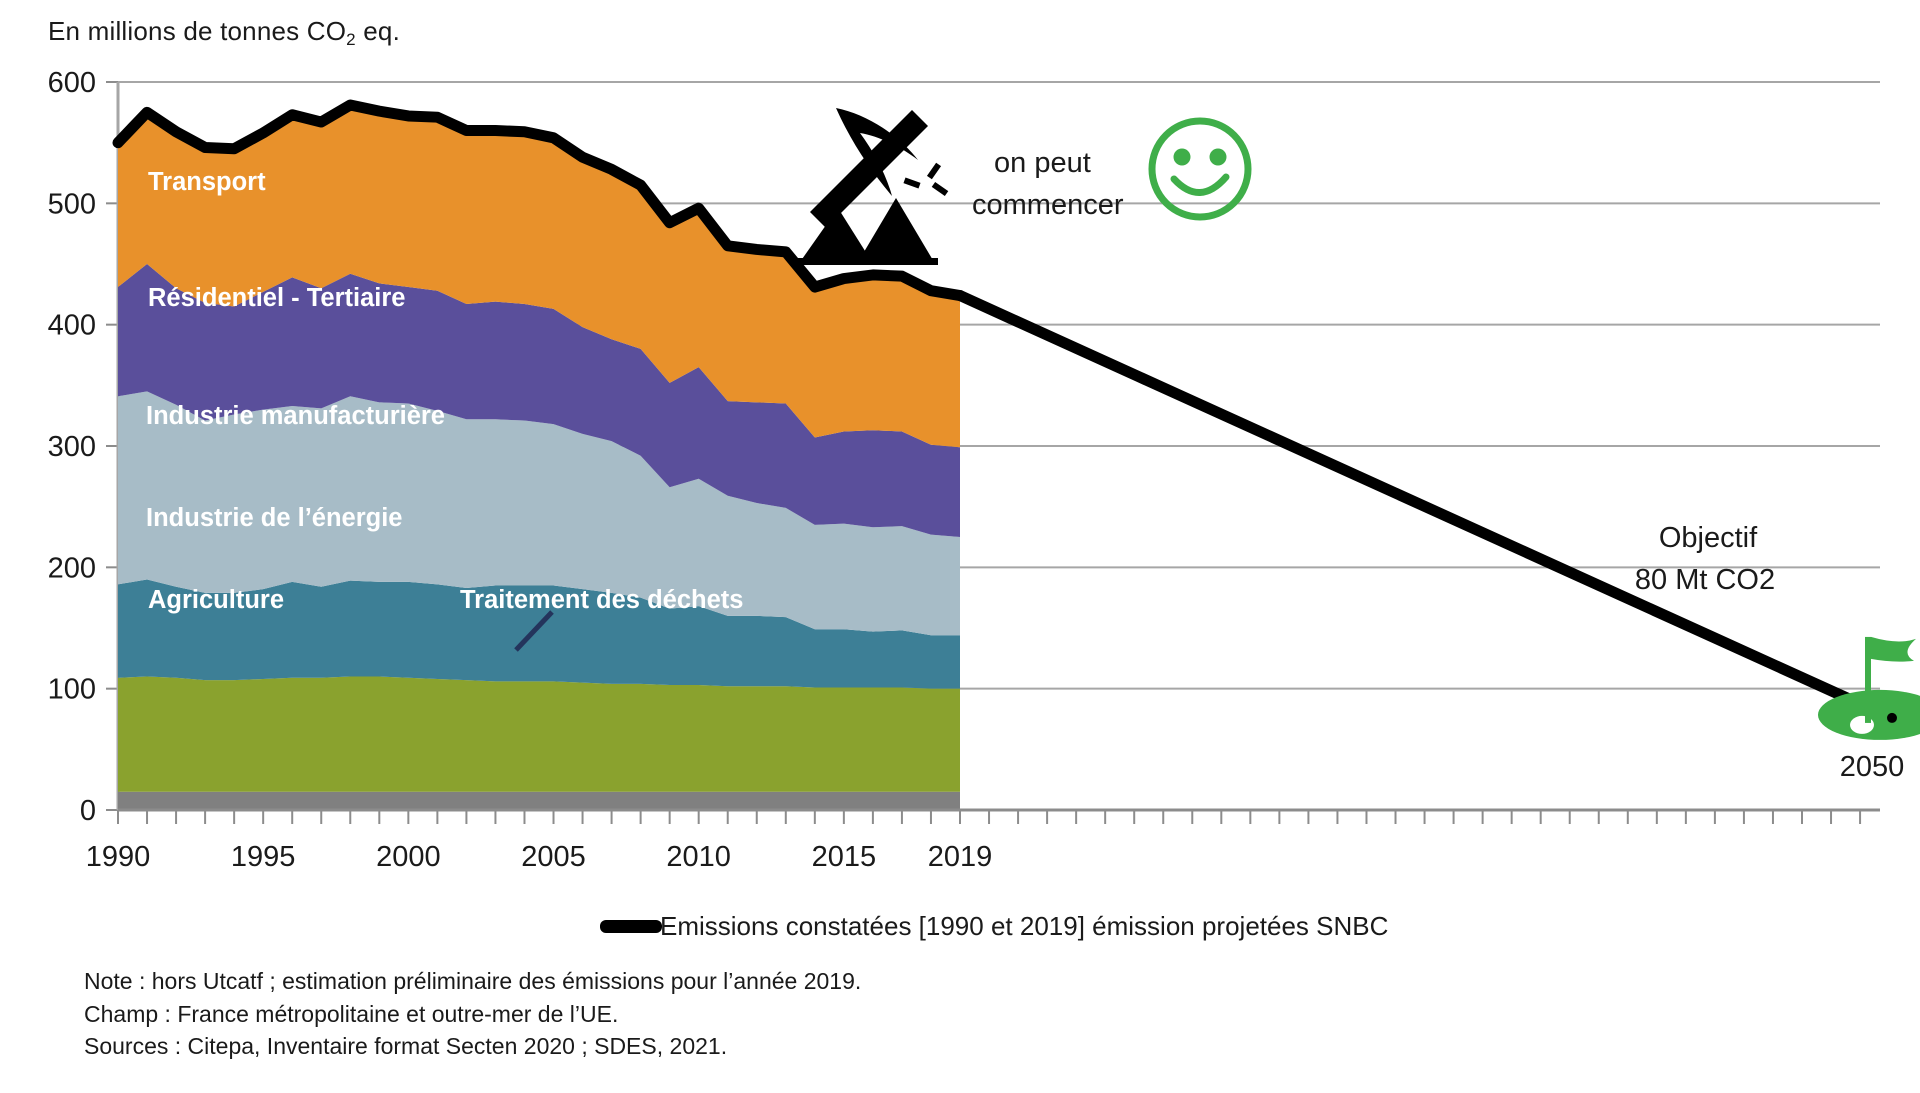 This screenshot has width=1920, height=1093. What do you see at coordinates (534, 631) in the screenshot?
I see `leader-line-traitement-dechets` at bounding box center [534, 631].